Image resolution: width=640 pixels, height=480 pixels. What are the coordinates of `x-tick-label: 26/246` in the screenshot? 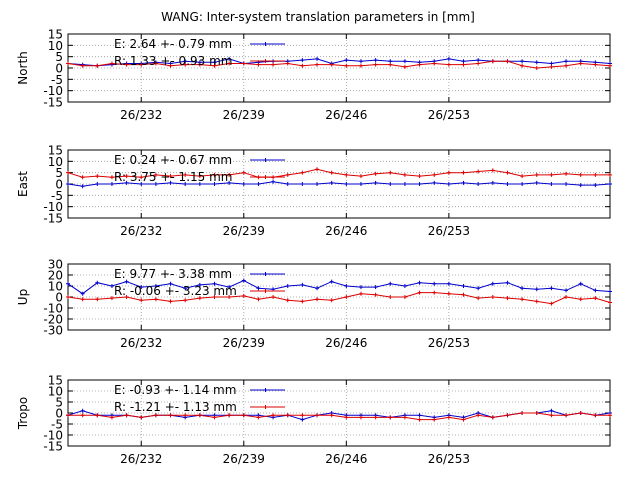 It's located at (346, 459).